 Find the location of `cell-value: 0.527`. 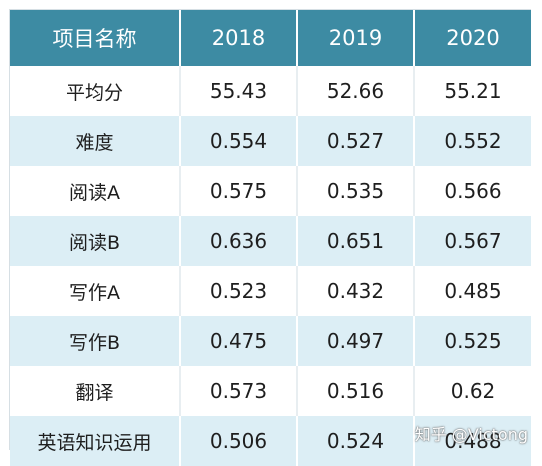

cell-value: 0.527 is located at coordinates (356, 141).